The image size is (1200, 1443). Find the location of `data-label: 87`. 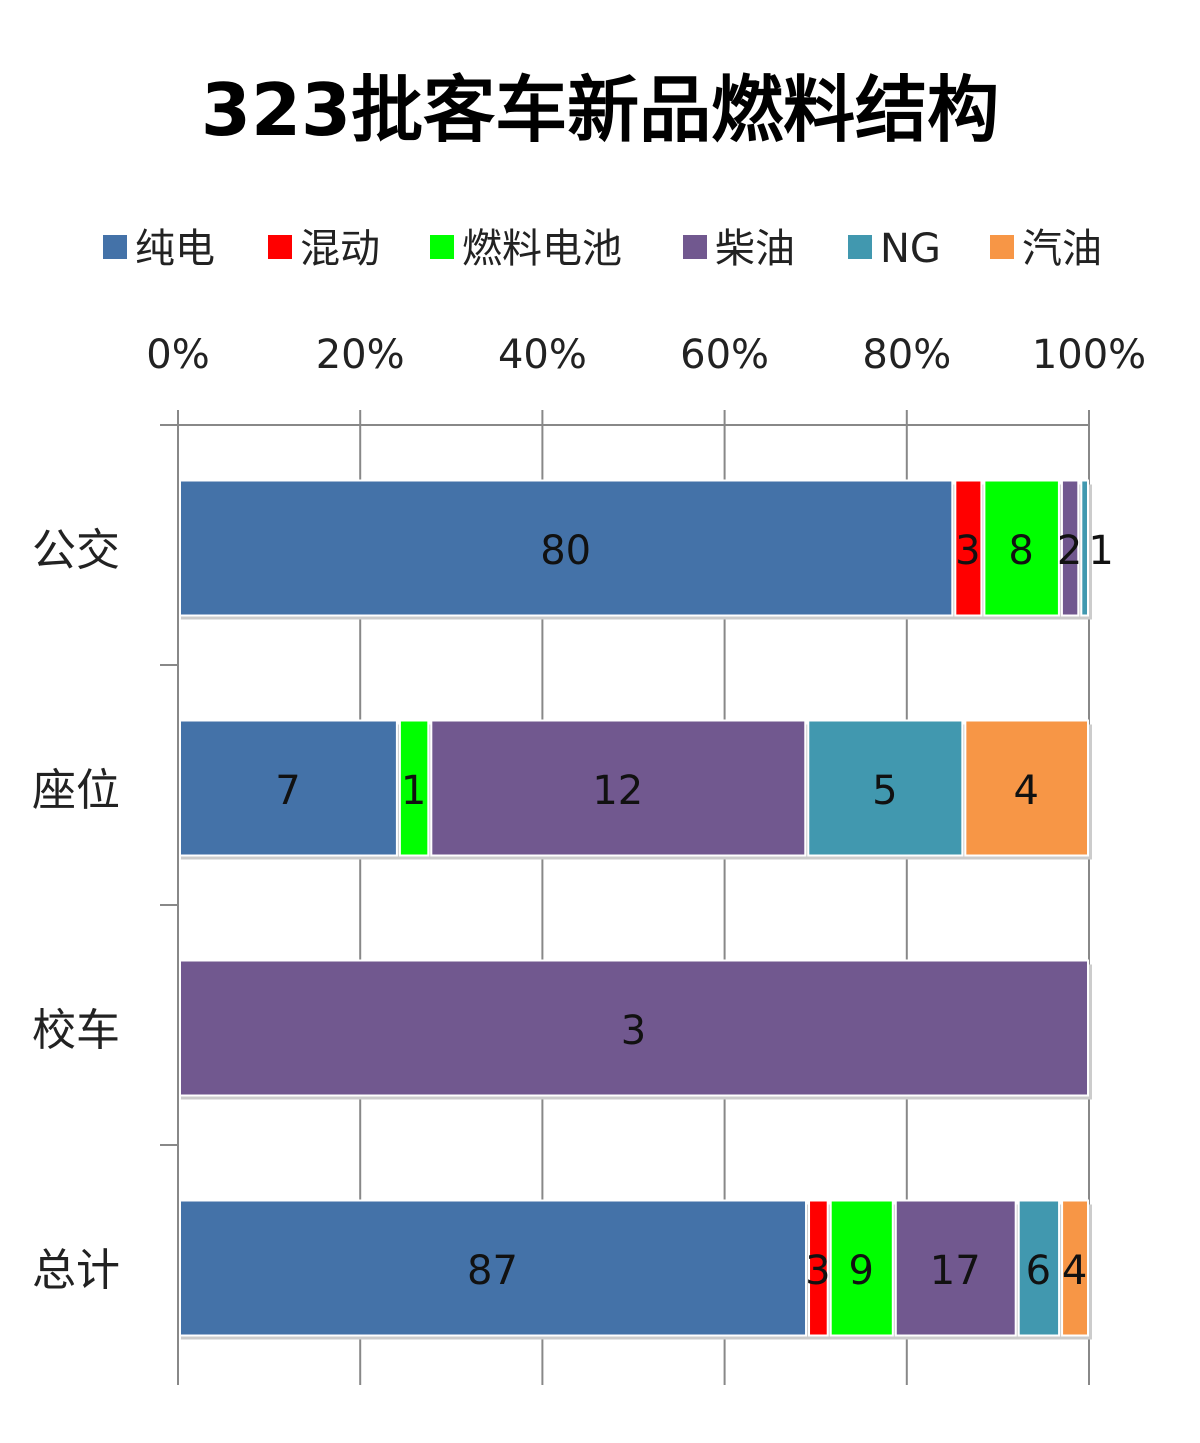

data-label: 87 is located at coordinates (492, 1271).